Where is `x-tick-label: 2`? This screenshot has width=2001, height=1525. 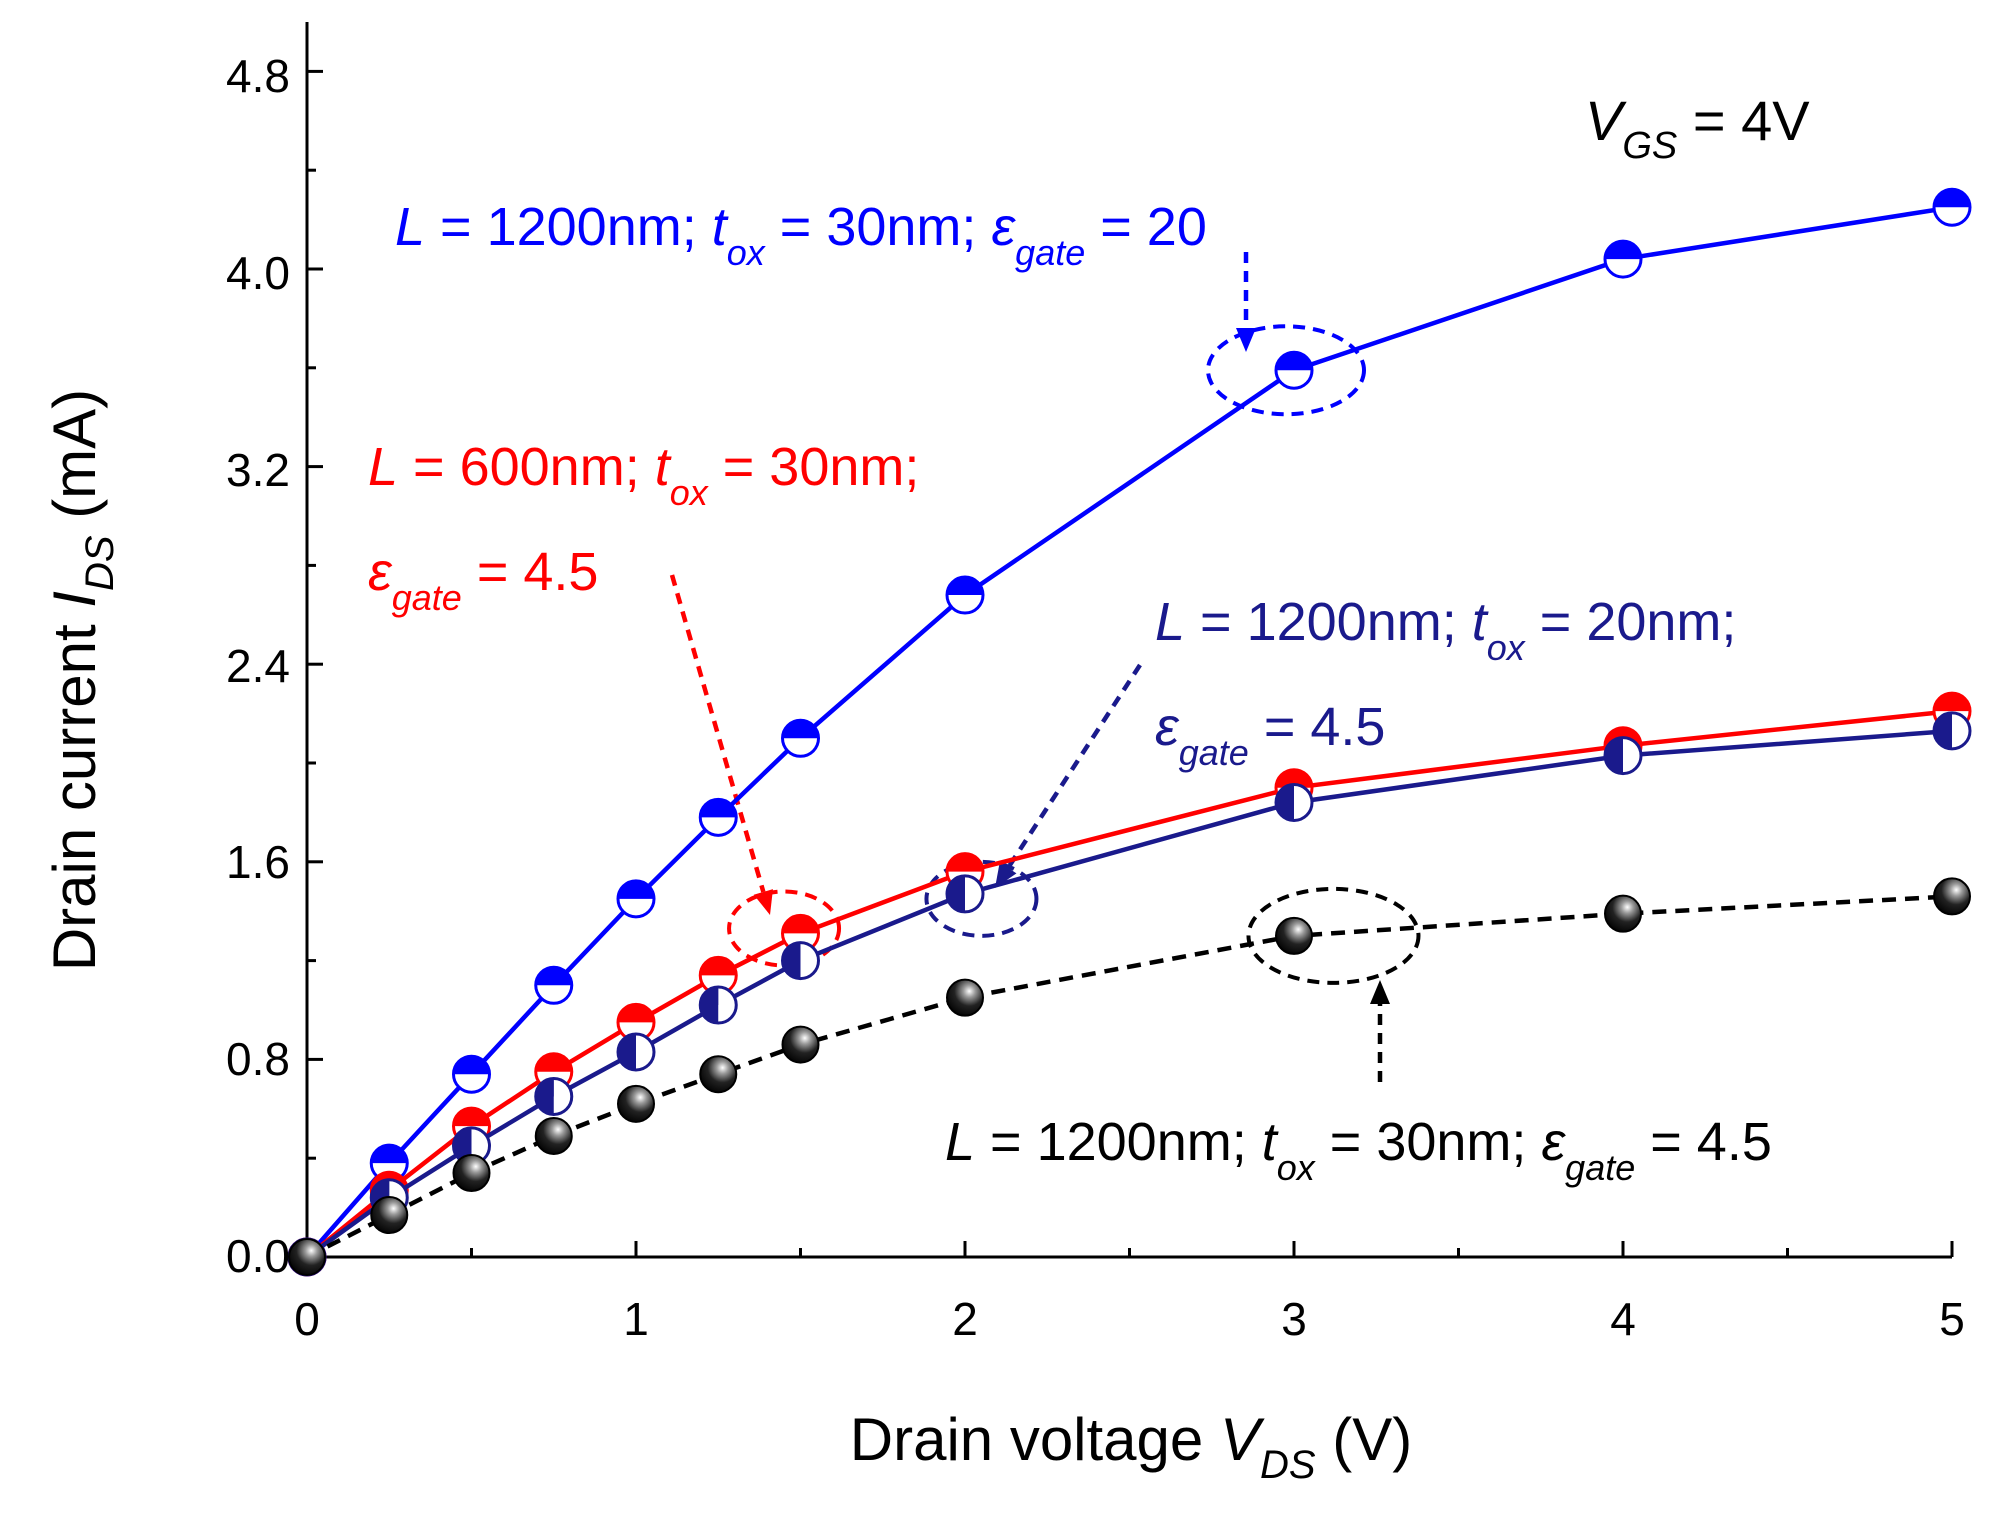 x-tick-label: 2 is located at coordinates (965, 1319).